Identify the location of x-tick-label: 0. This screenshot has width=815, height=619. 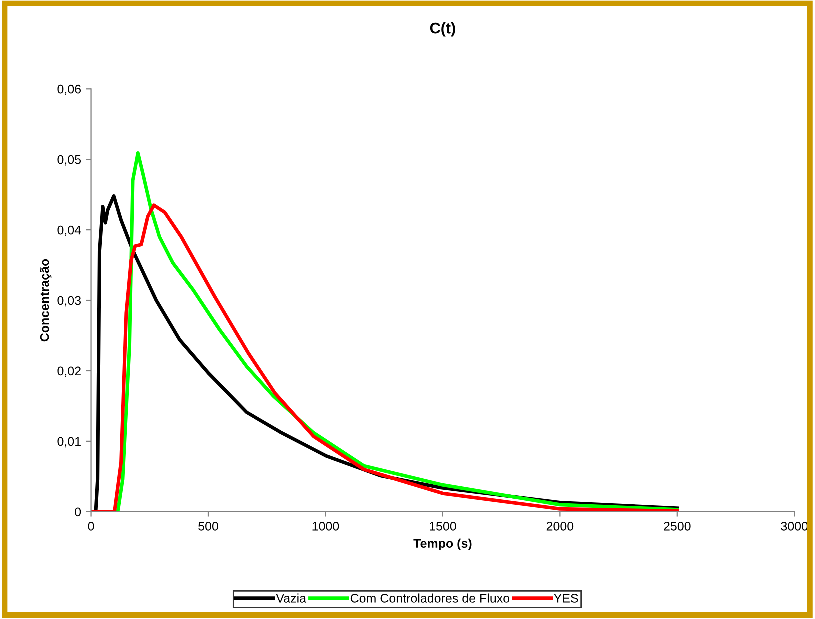
(91, 526).